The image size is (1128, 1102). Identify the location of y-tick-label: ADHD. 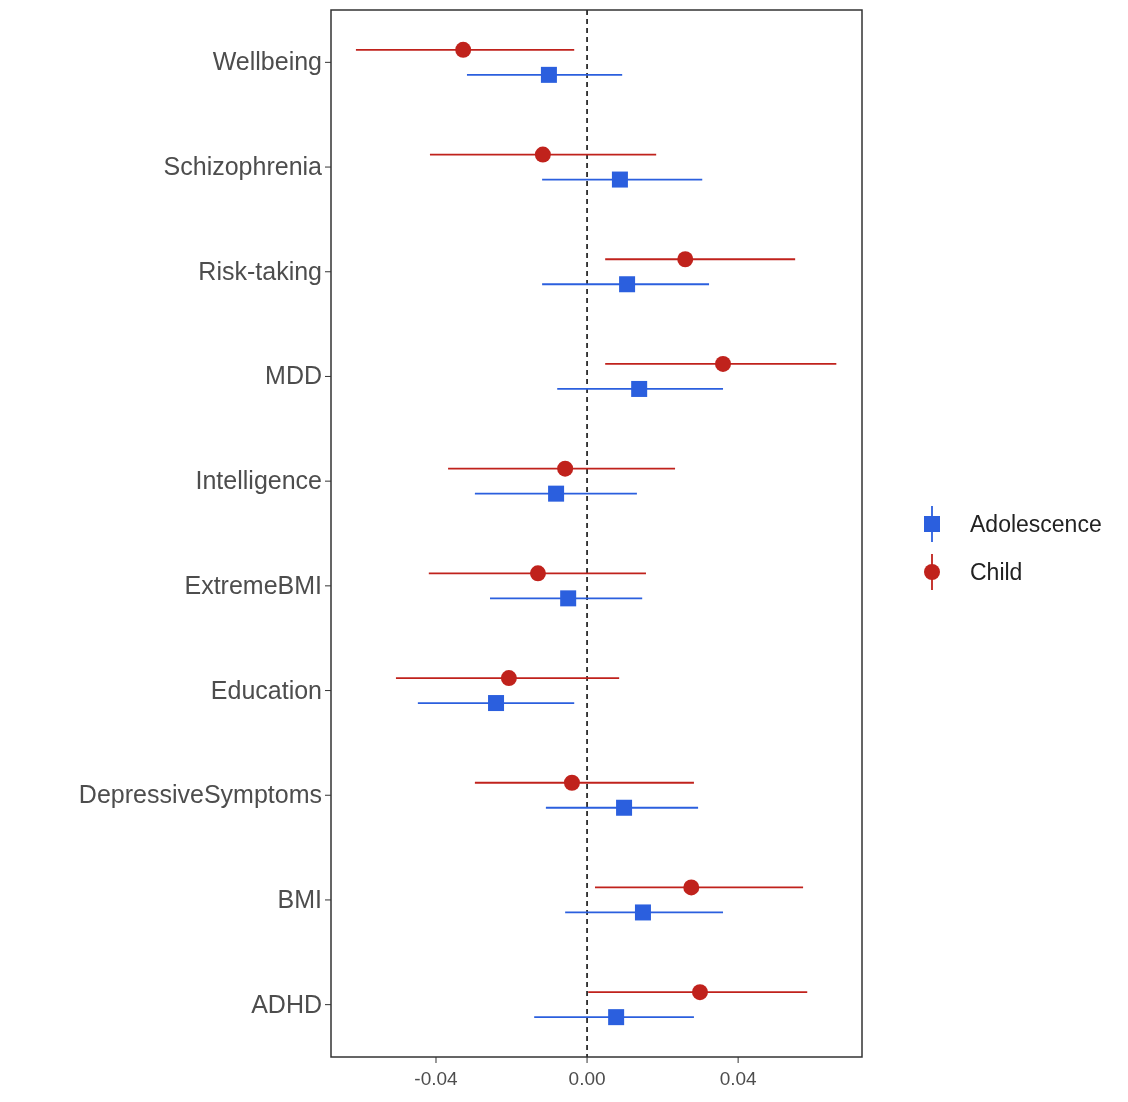
(286, 1003).